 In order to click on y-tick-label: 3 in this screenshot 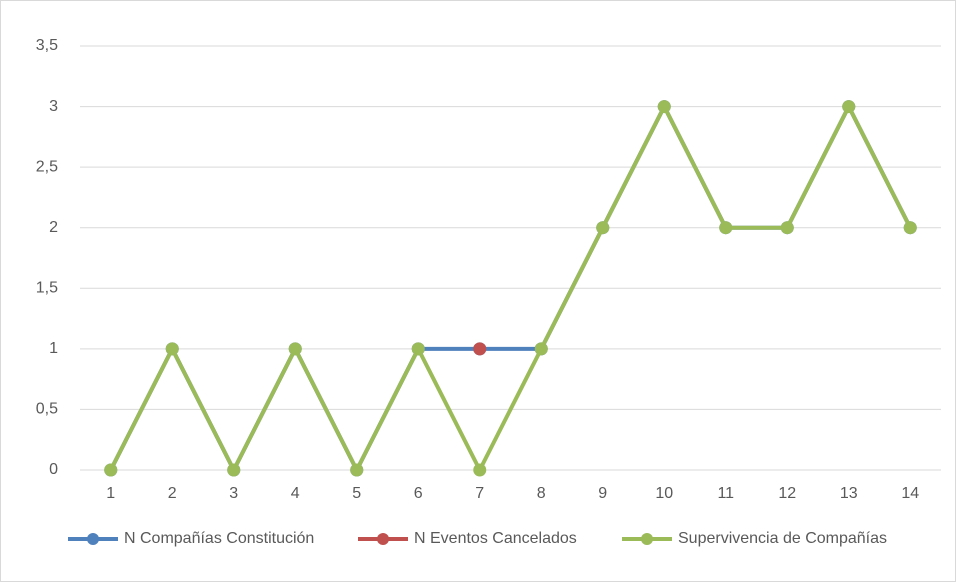, I will do `click(53, 106)`.